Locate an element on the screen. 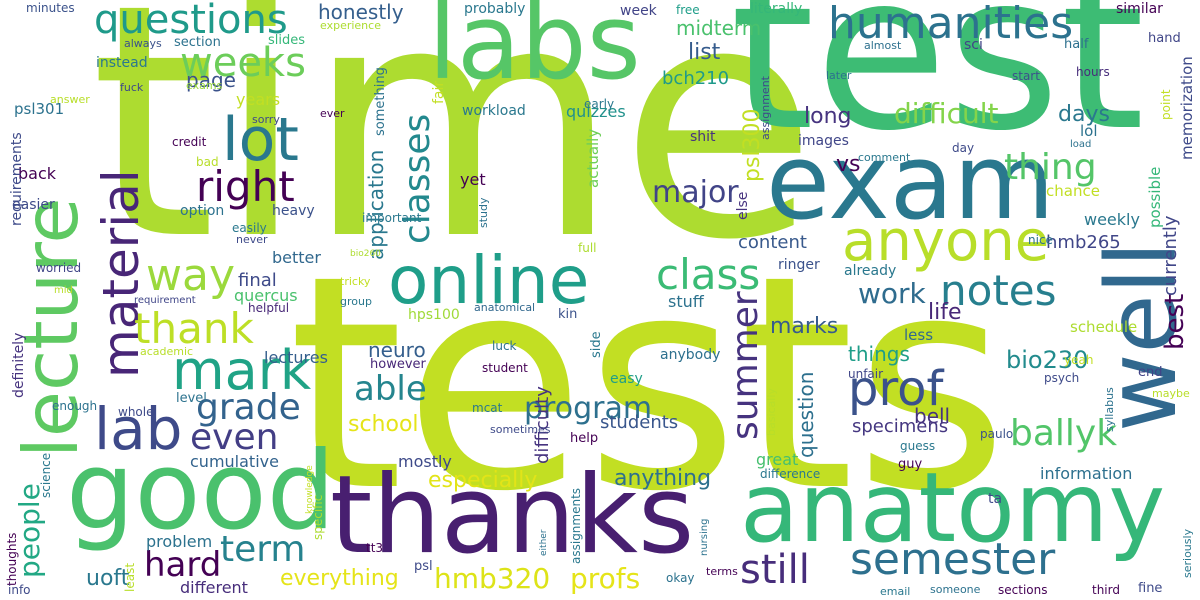 This screenshot has height=600, width=1200. word-similar: similar is located at coordinates (1139, 9).